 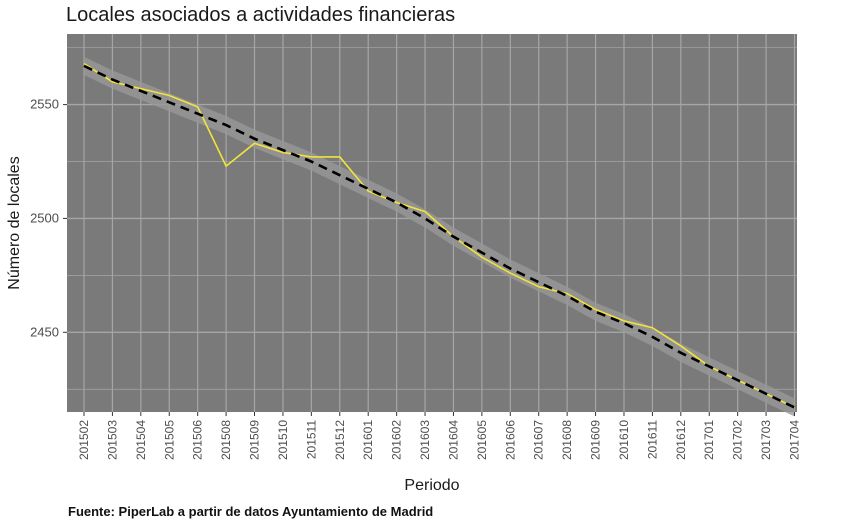 What do you see at coordinates (44, 331) in the screenshot?
I see `y-tick-label: 2450` at bounding box center [44, 331].